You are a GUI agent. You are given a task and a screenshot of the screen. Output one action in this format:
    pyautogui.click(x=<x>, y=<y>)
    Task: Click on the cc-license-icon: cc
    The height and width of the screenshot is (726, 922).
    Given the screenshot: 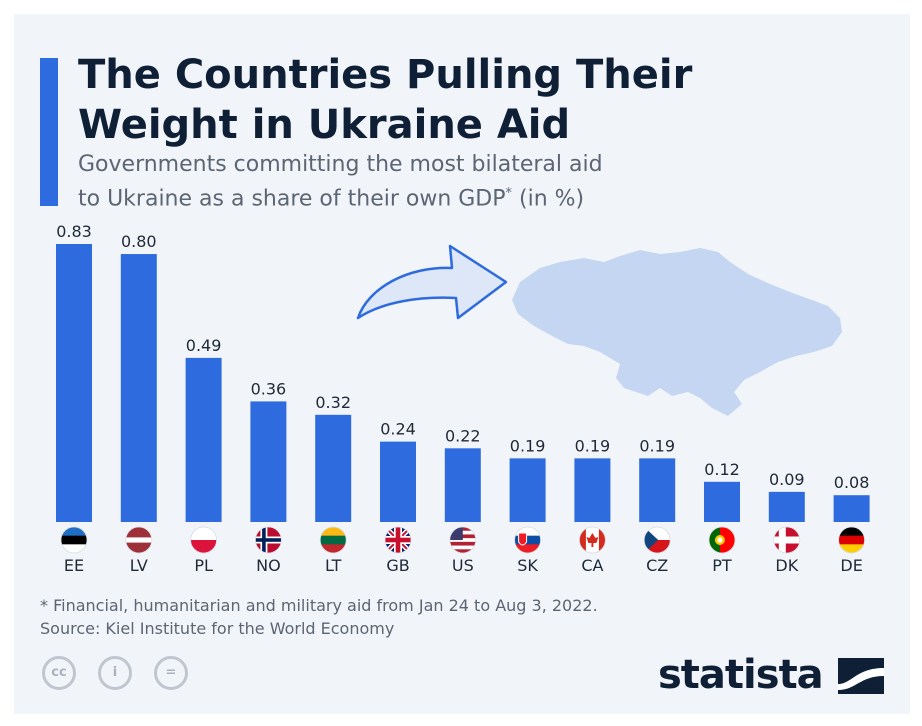 What is the action you would take?
    pyautogui.click(x=59, y=673)
    